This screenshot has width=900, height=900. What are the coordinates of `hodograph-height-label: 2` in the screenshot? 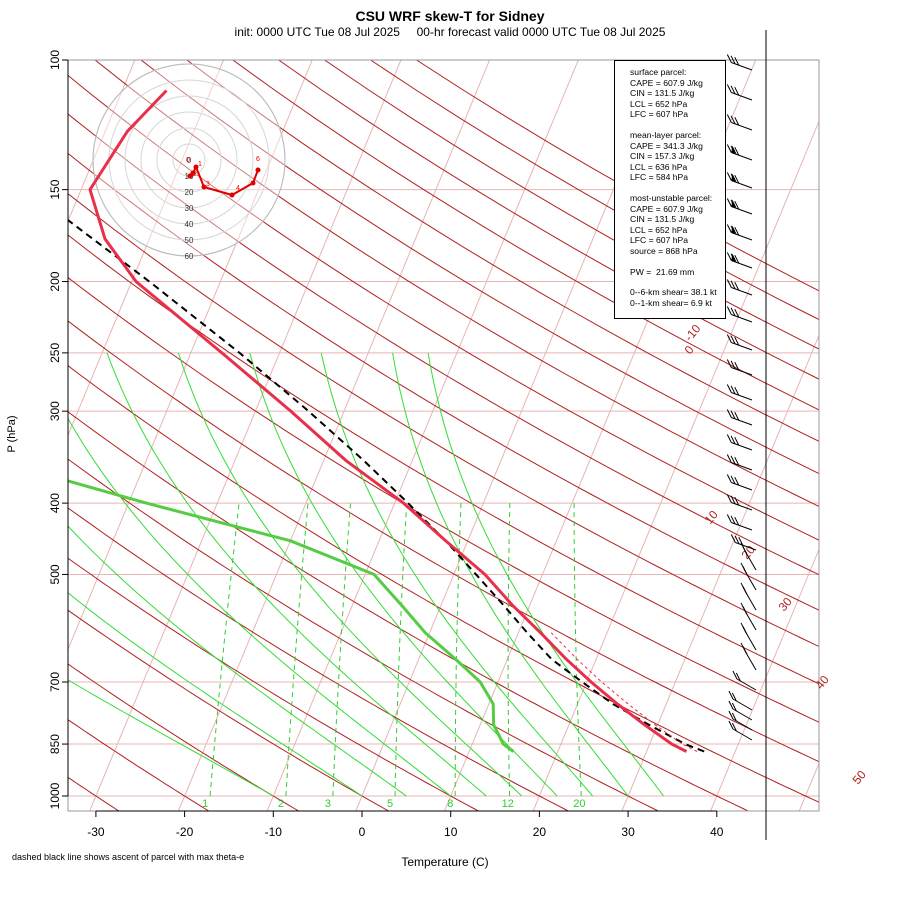 It's located at (195, 174).